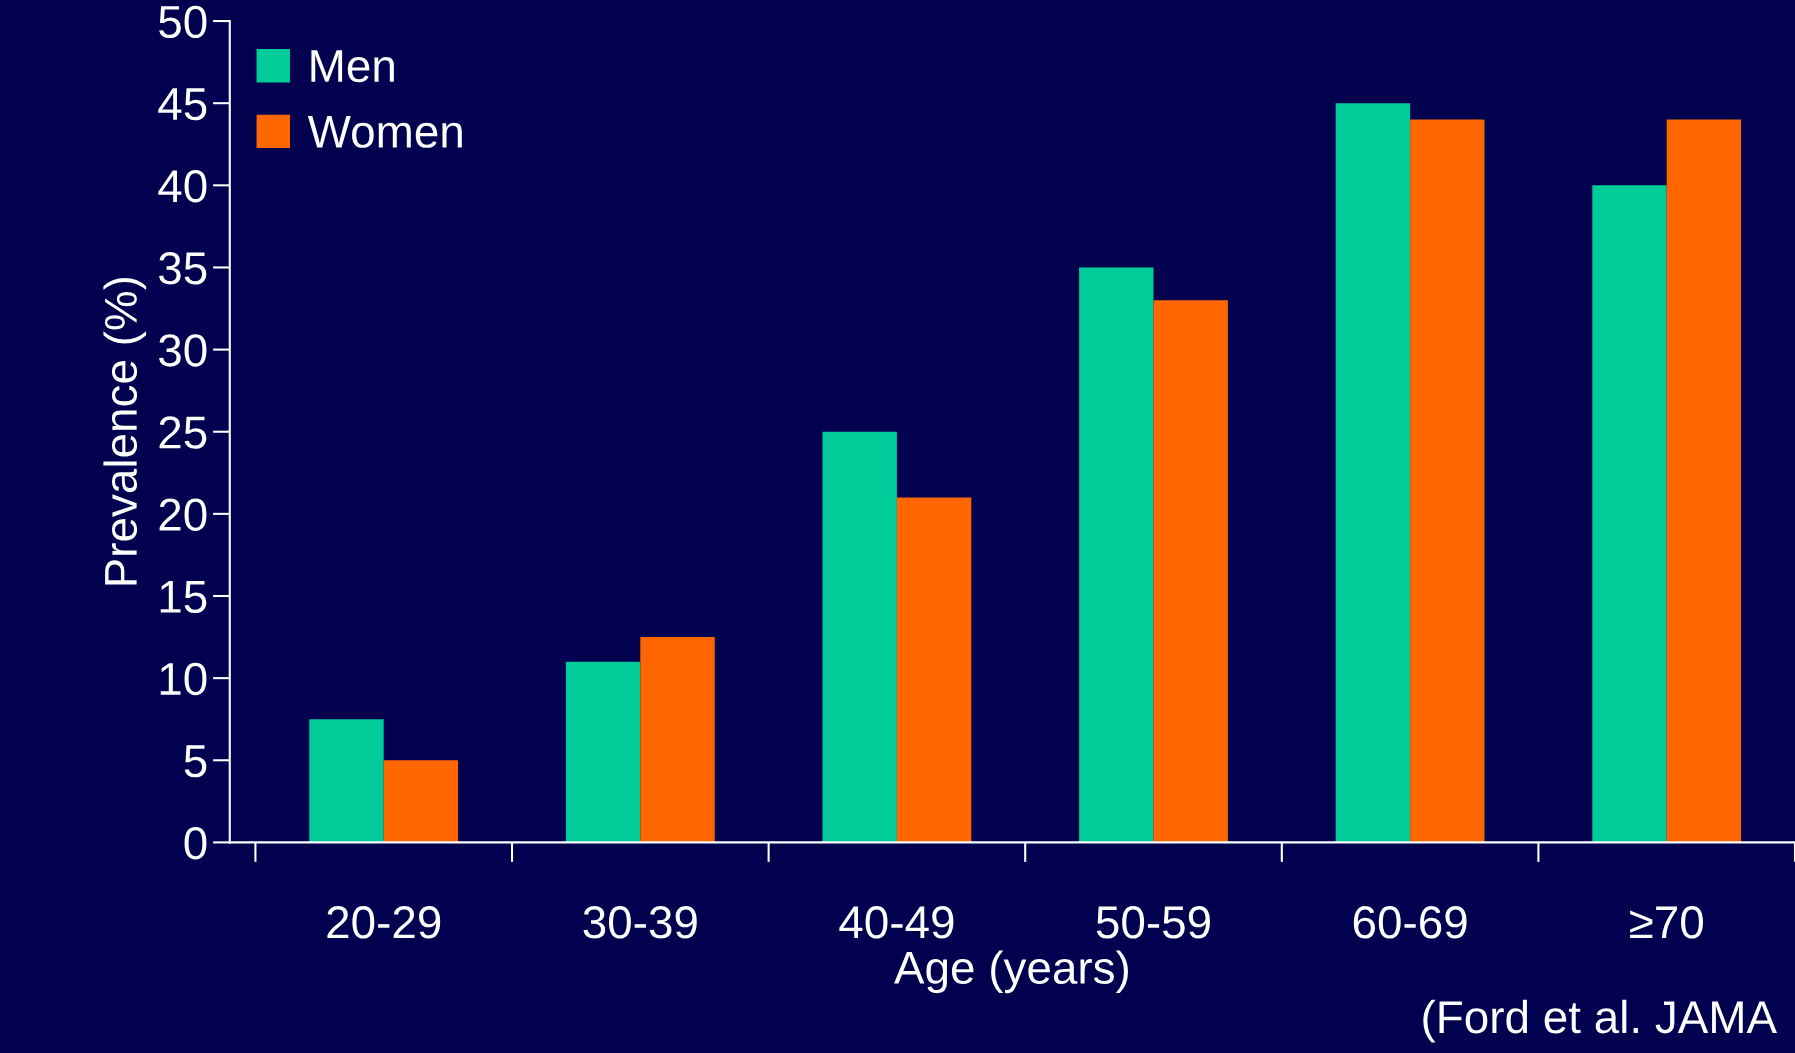 This screenshot has height=1053, width=1795. I want to click on x-tick-label: 30-39, so click(640, 922).